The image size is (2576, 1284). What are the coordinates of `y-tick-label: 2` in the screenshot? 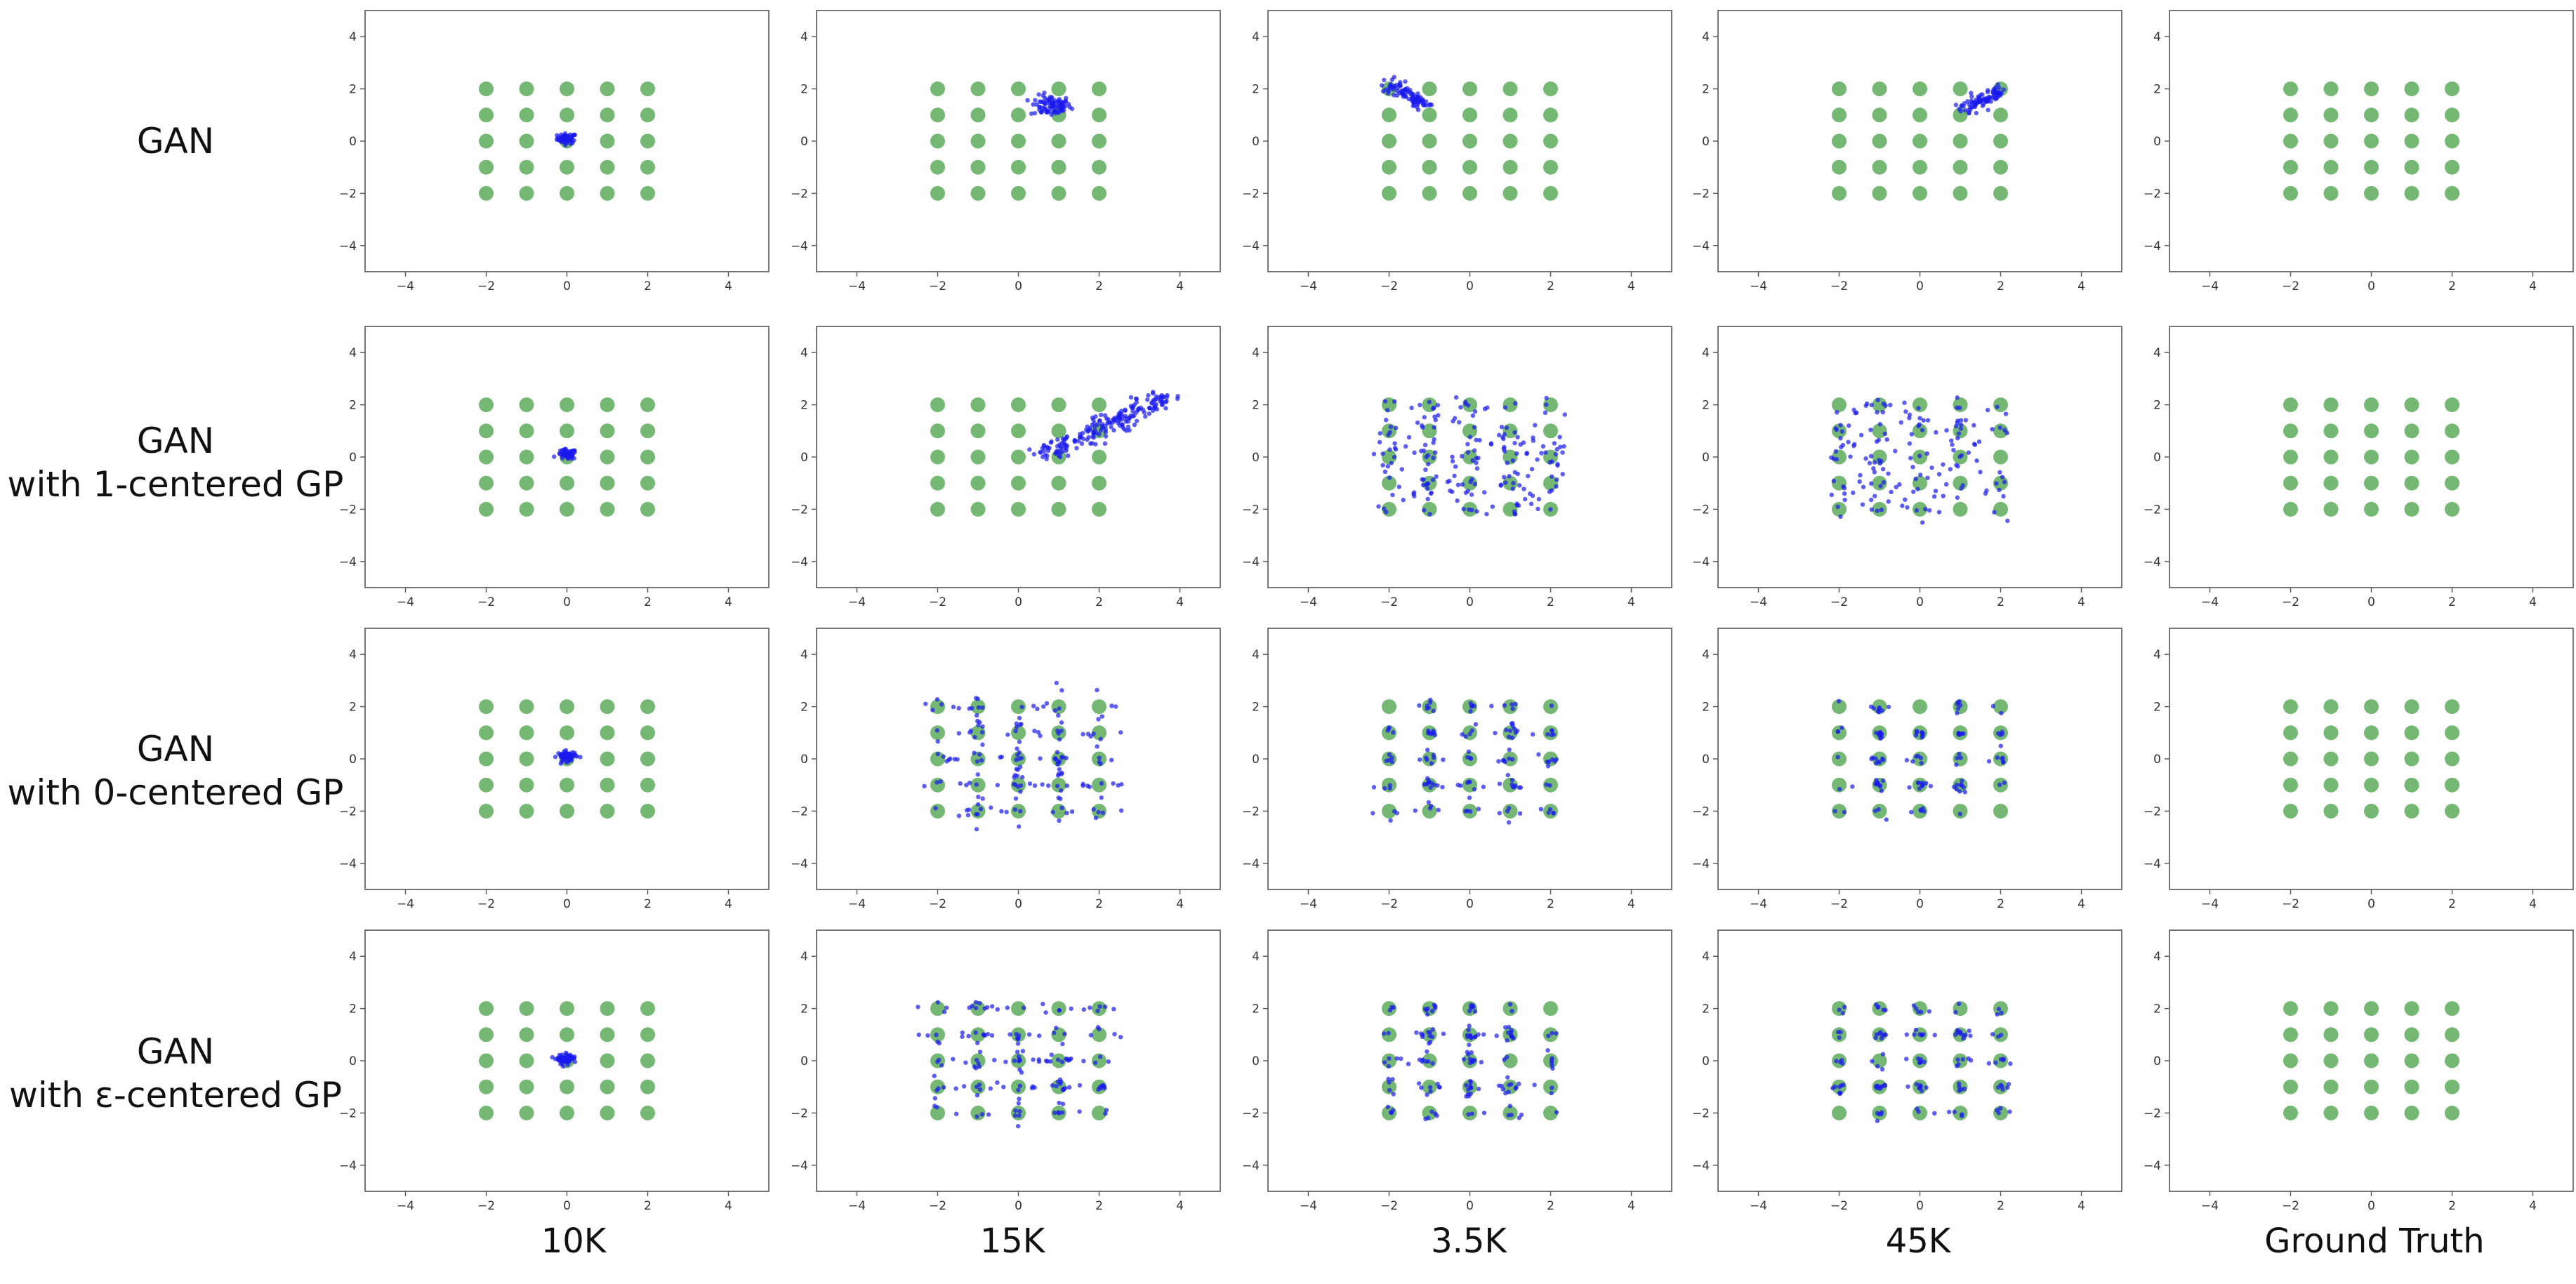 It's located at (1706, 90).